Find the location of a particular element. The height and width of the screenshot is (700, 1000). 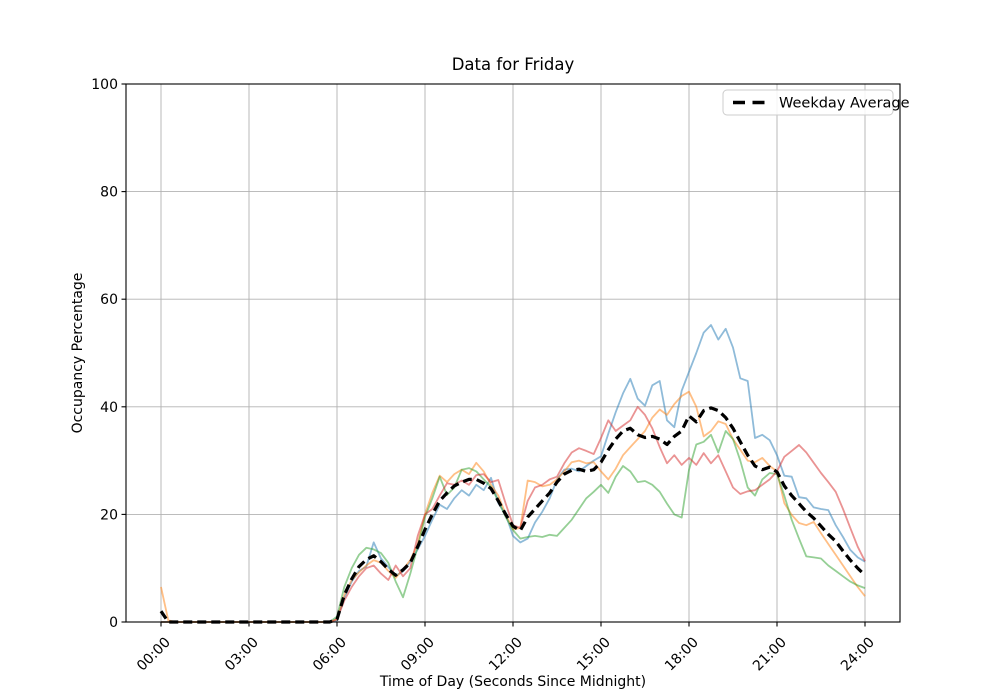

chart-title: Data for Friday is located at coordinates (513, 64).